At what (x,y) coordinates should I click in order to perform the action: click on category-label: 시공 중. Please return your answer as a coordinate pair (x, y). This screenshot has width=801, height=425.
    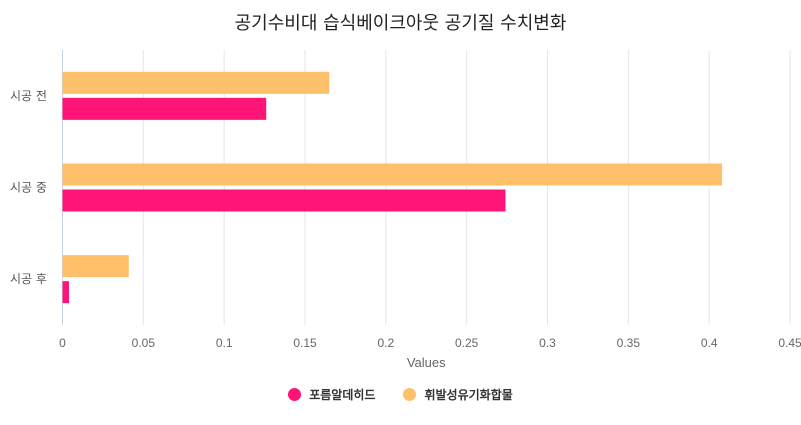
    Looking at the image, I should click on (28, 188).